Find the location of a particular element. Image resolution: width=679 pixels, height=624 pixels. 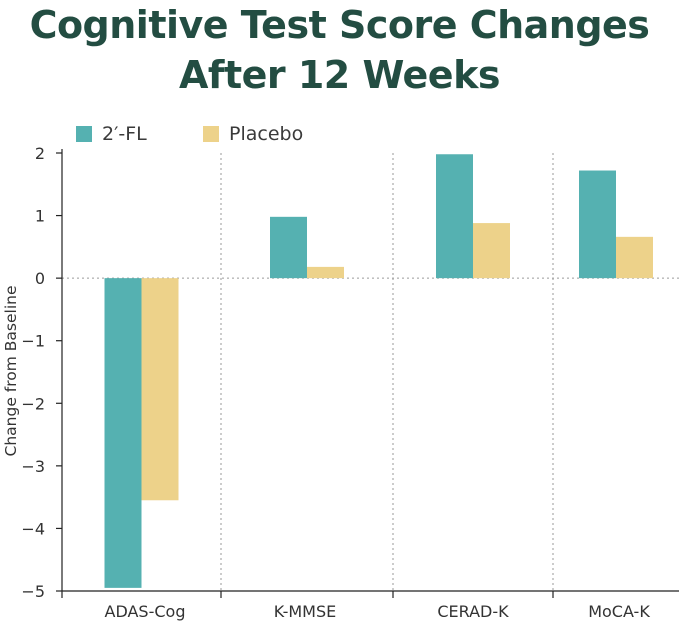

y-tick-label: −2 is located at coordinates (33, 403).